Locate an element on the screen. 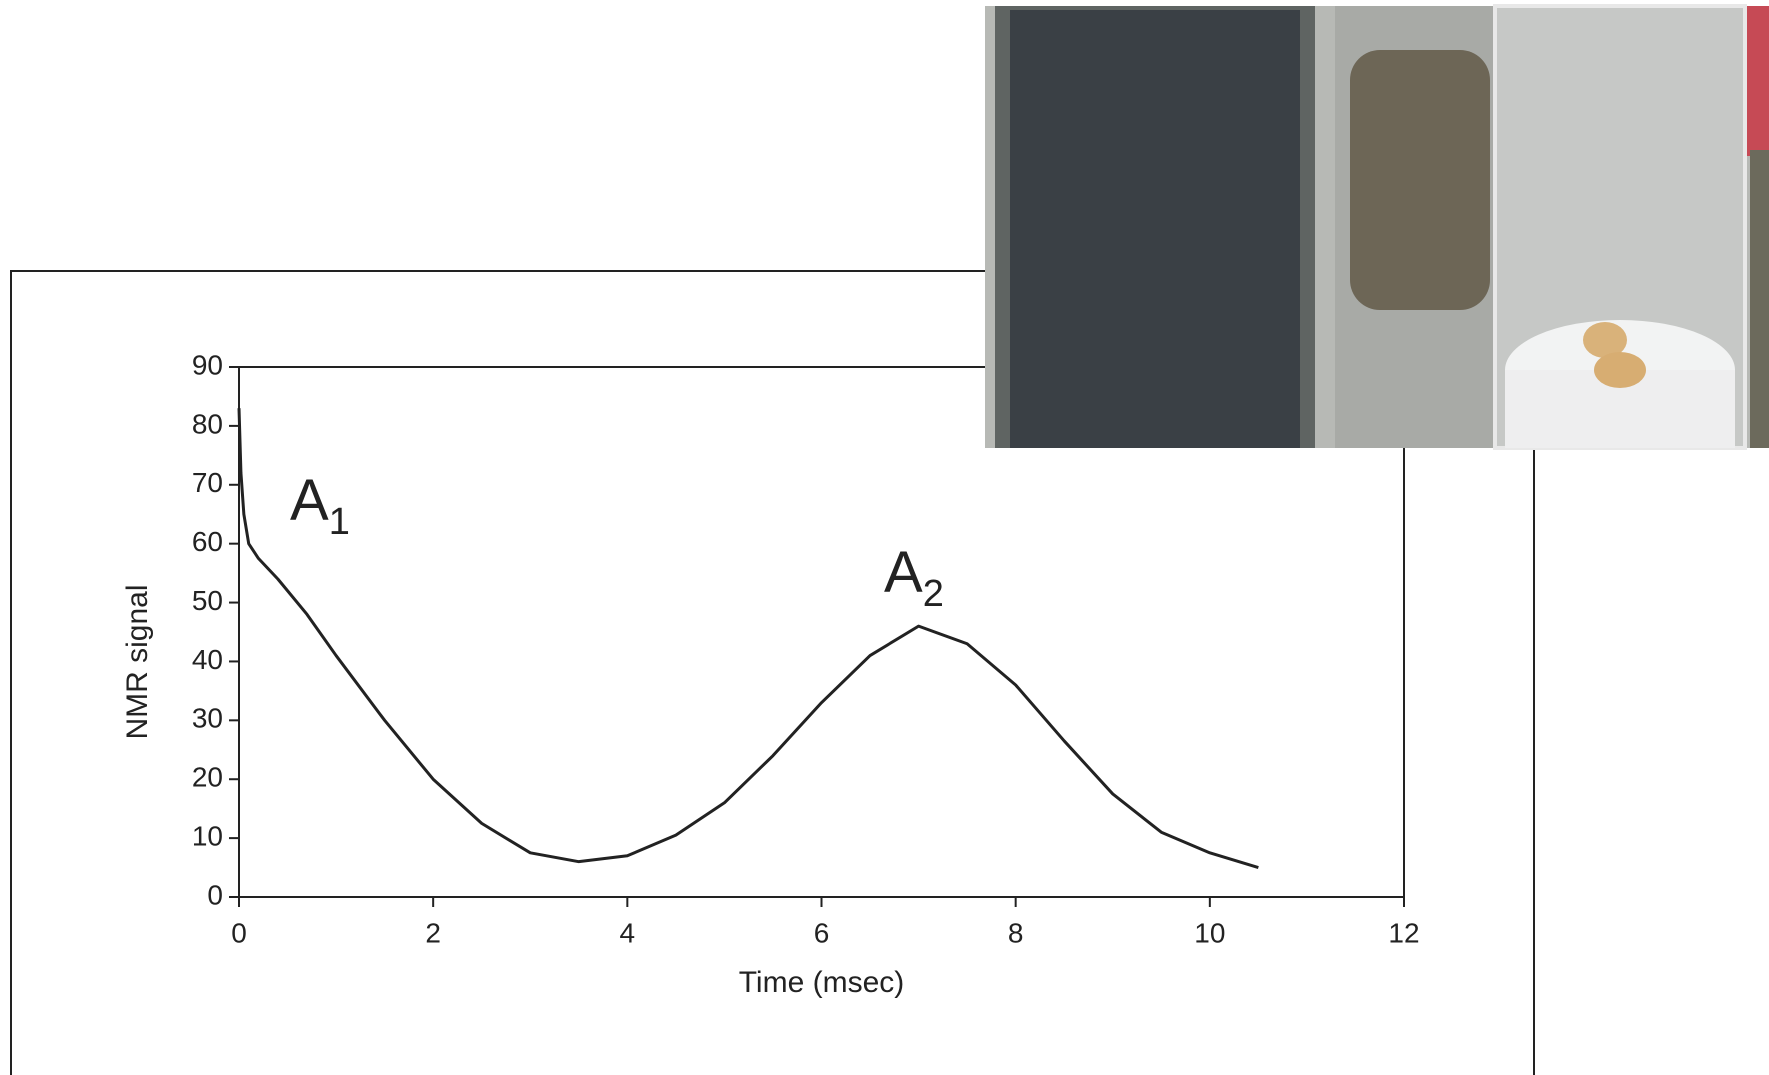  y-axis-label: NMR signal is located at coordinates (137, 661).